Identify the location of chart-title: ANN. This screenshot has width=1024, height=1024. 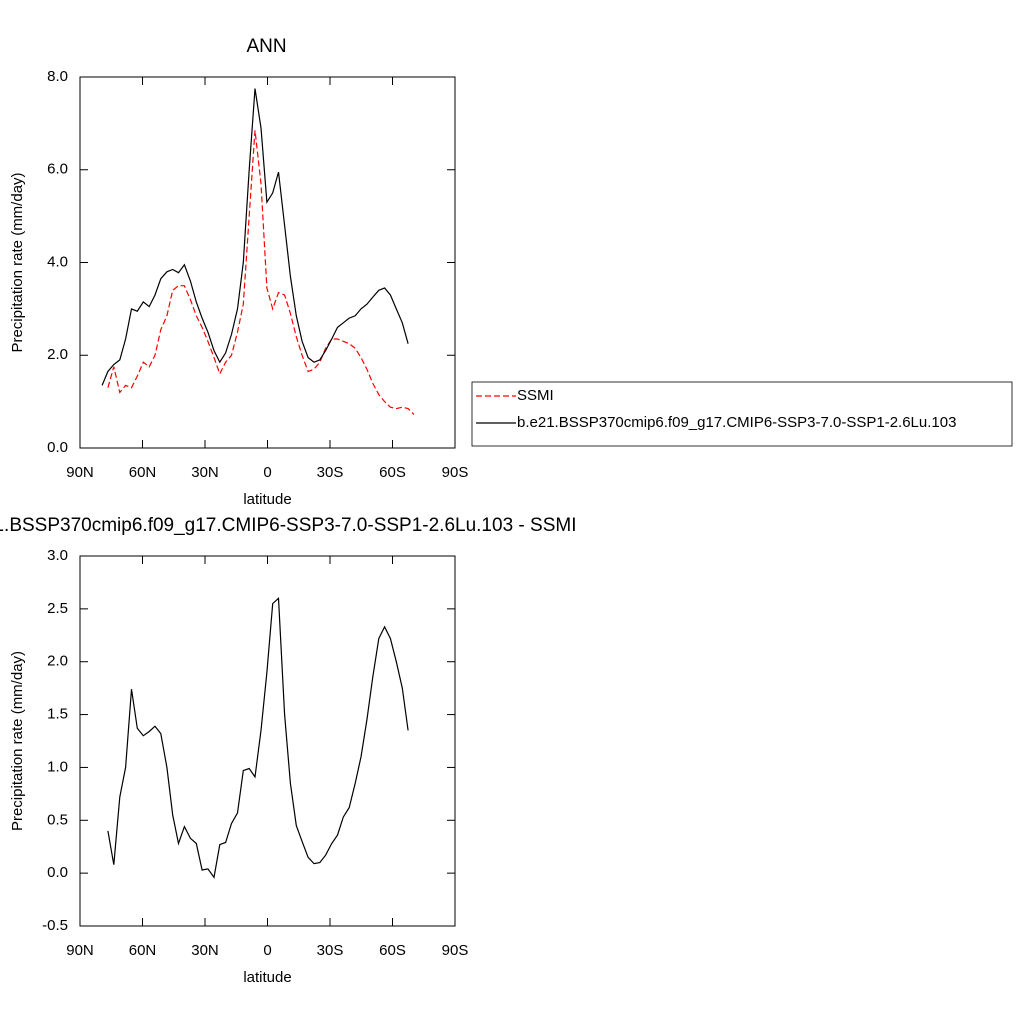
(266, 46).